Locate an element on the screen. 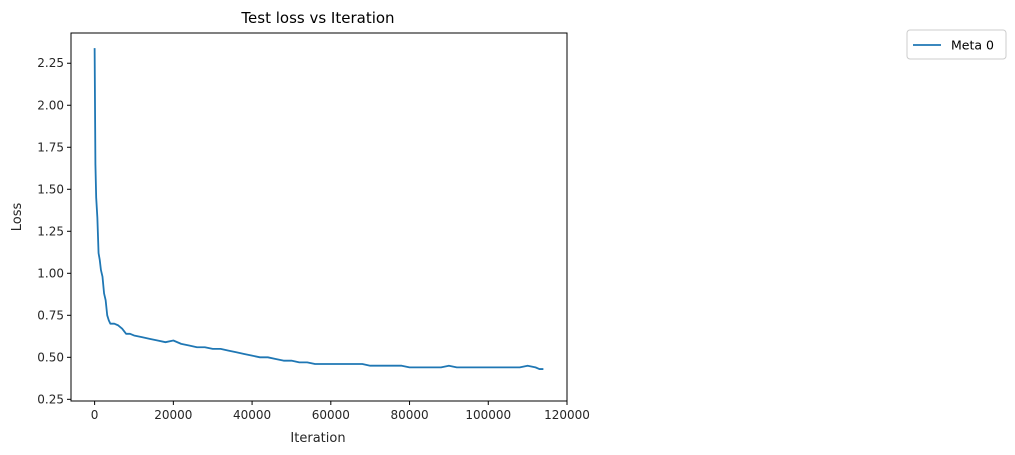 The width and height of the screenshot is (1015, 455). y-tick-label: 1.25 is located at coordinates (50, 231).